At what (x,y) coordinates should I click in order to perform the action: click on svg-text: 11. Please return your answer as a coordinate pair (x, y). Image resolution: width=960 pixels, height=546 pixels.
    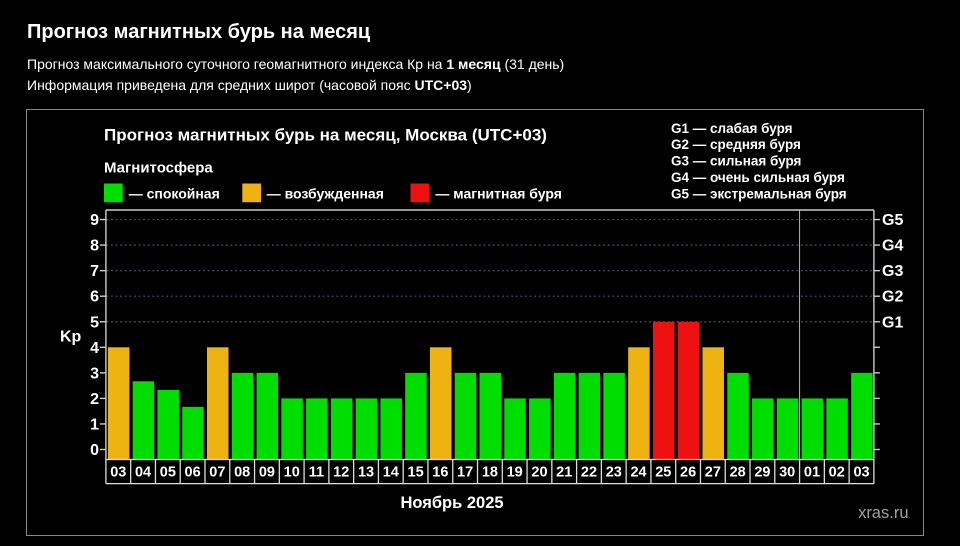
    Looking at the image, I should click on (316, 473).